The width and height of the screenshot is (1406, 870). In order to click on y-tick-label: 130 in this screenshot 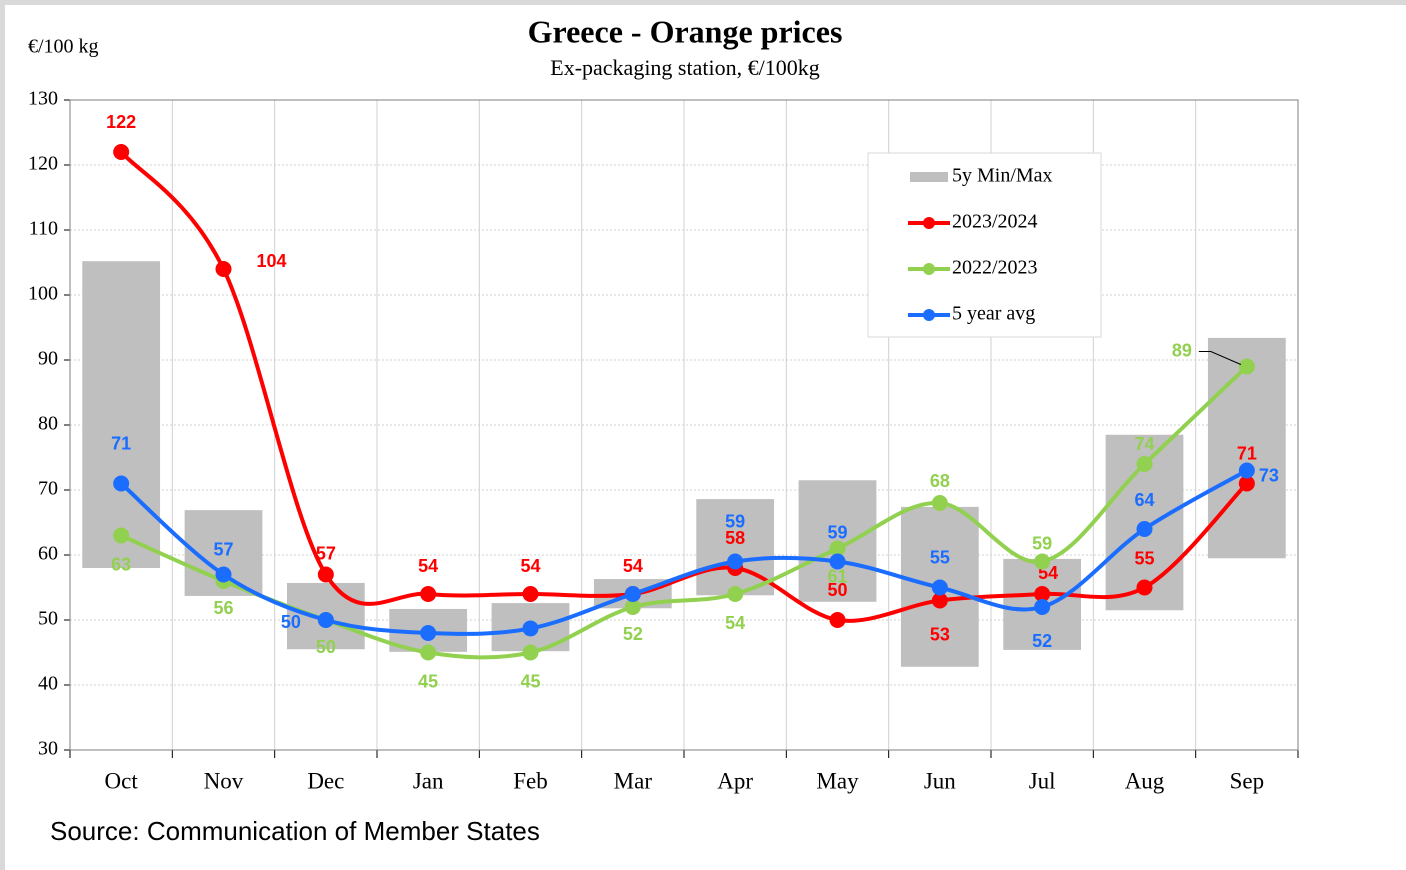, I will do `click(43, 99)`.